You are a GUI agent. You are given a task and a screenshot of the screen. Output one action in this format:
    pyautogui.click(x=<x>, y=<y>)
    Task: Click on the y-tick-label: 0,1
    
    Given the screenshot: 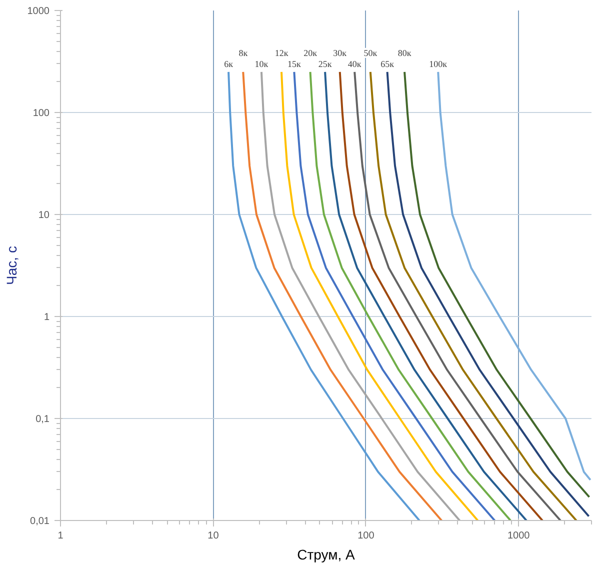 What is the action you would take?
    pyautogui.click(x=43, y=419)
    